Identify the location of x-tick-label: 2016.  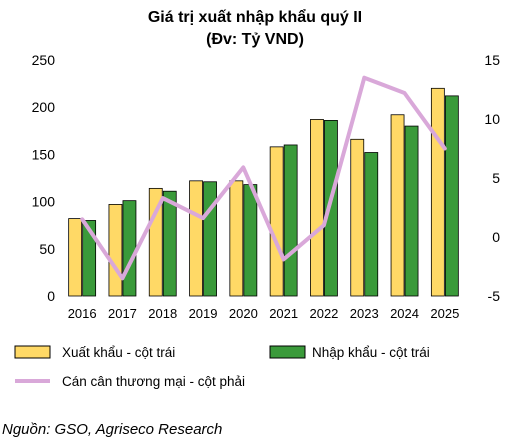
(82, 313).